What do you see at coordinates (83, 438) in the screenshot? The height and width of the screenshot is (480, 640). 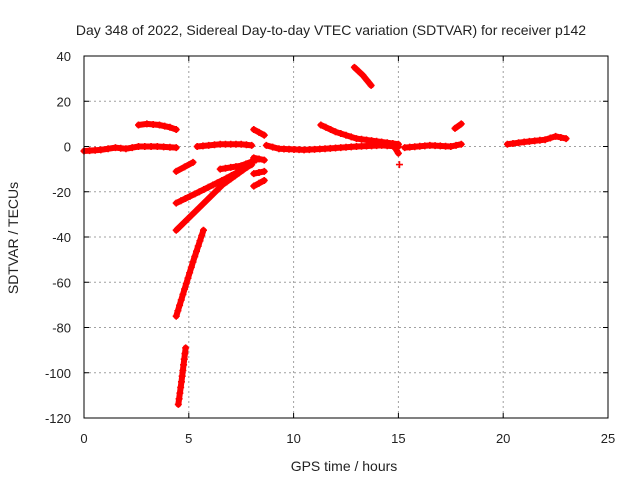 I see `x-tick-label: 0` at bounding box center [83, 438].